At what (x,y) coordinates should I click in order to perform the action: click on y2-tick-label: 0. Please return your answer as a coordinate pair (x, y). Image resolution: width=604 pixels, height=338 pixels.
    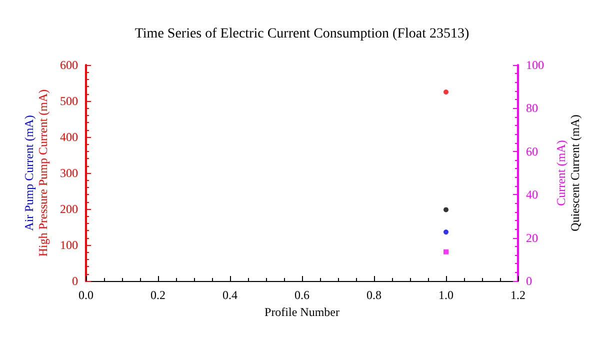
    Looking at the image, I should click on (529, 281).